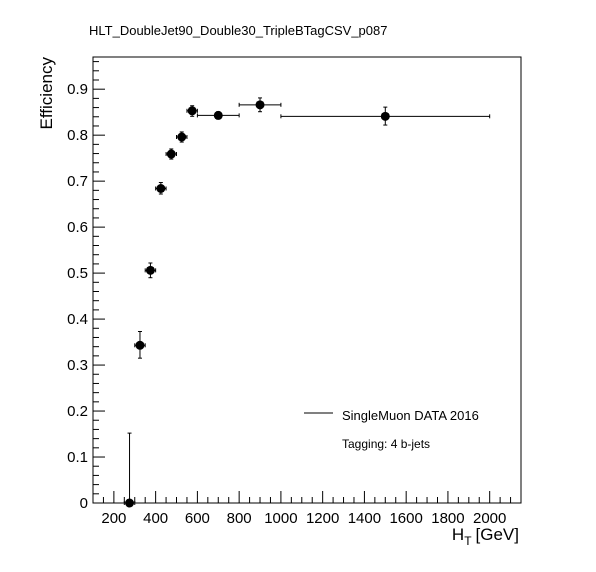 This screenshot has height=572, width=596. What do you see at coordinates (447, 518) in the screenshot?
I see `x-tick-label: 1800` at bounding box center [447, 518].